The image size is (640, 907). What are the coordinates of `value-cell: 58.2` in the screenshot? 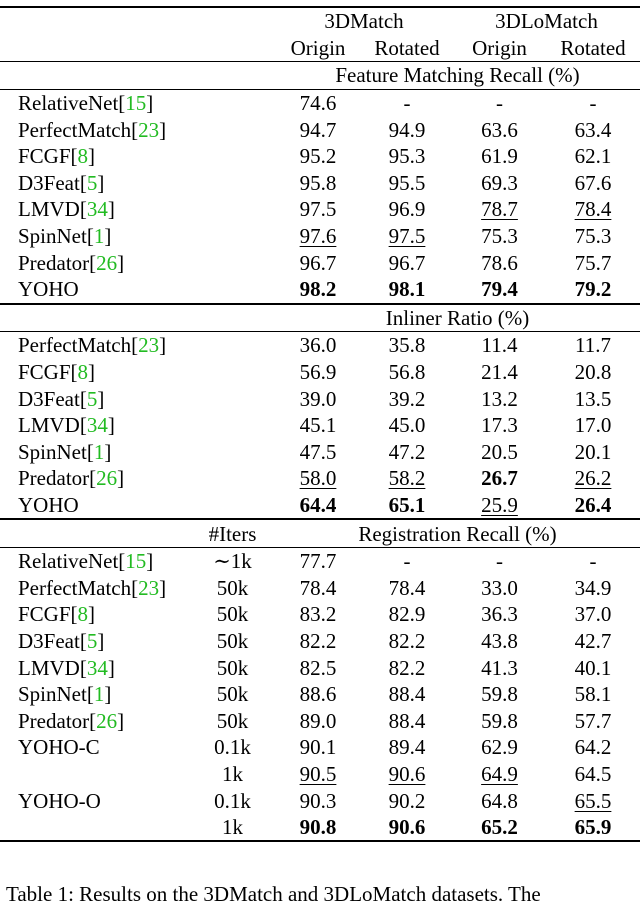 It's located at (407, 478).